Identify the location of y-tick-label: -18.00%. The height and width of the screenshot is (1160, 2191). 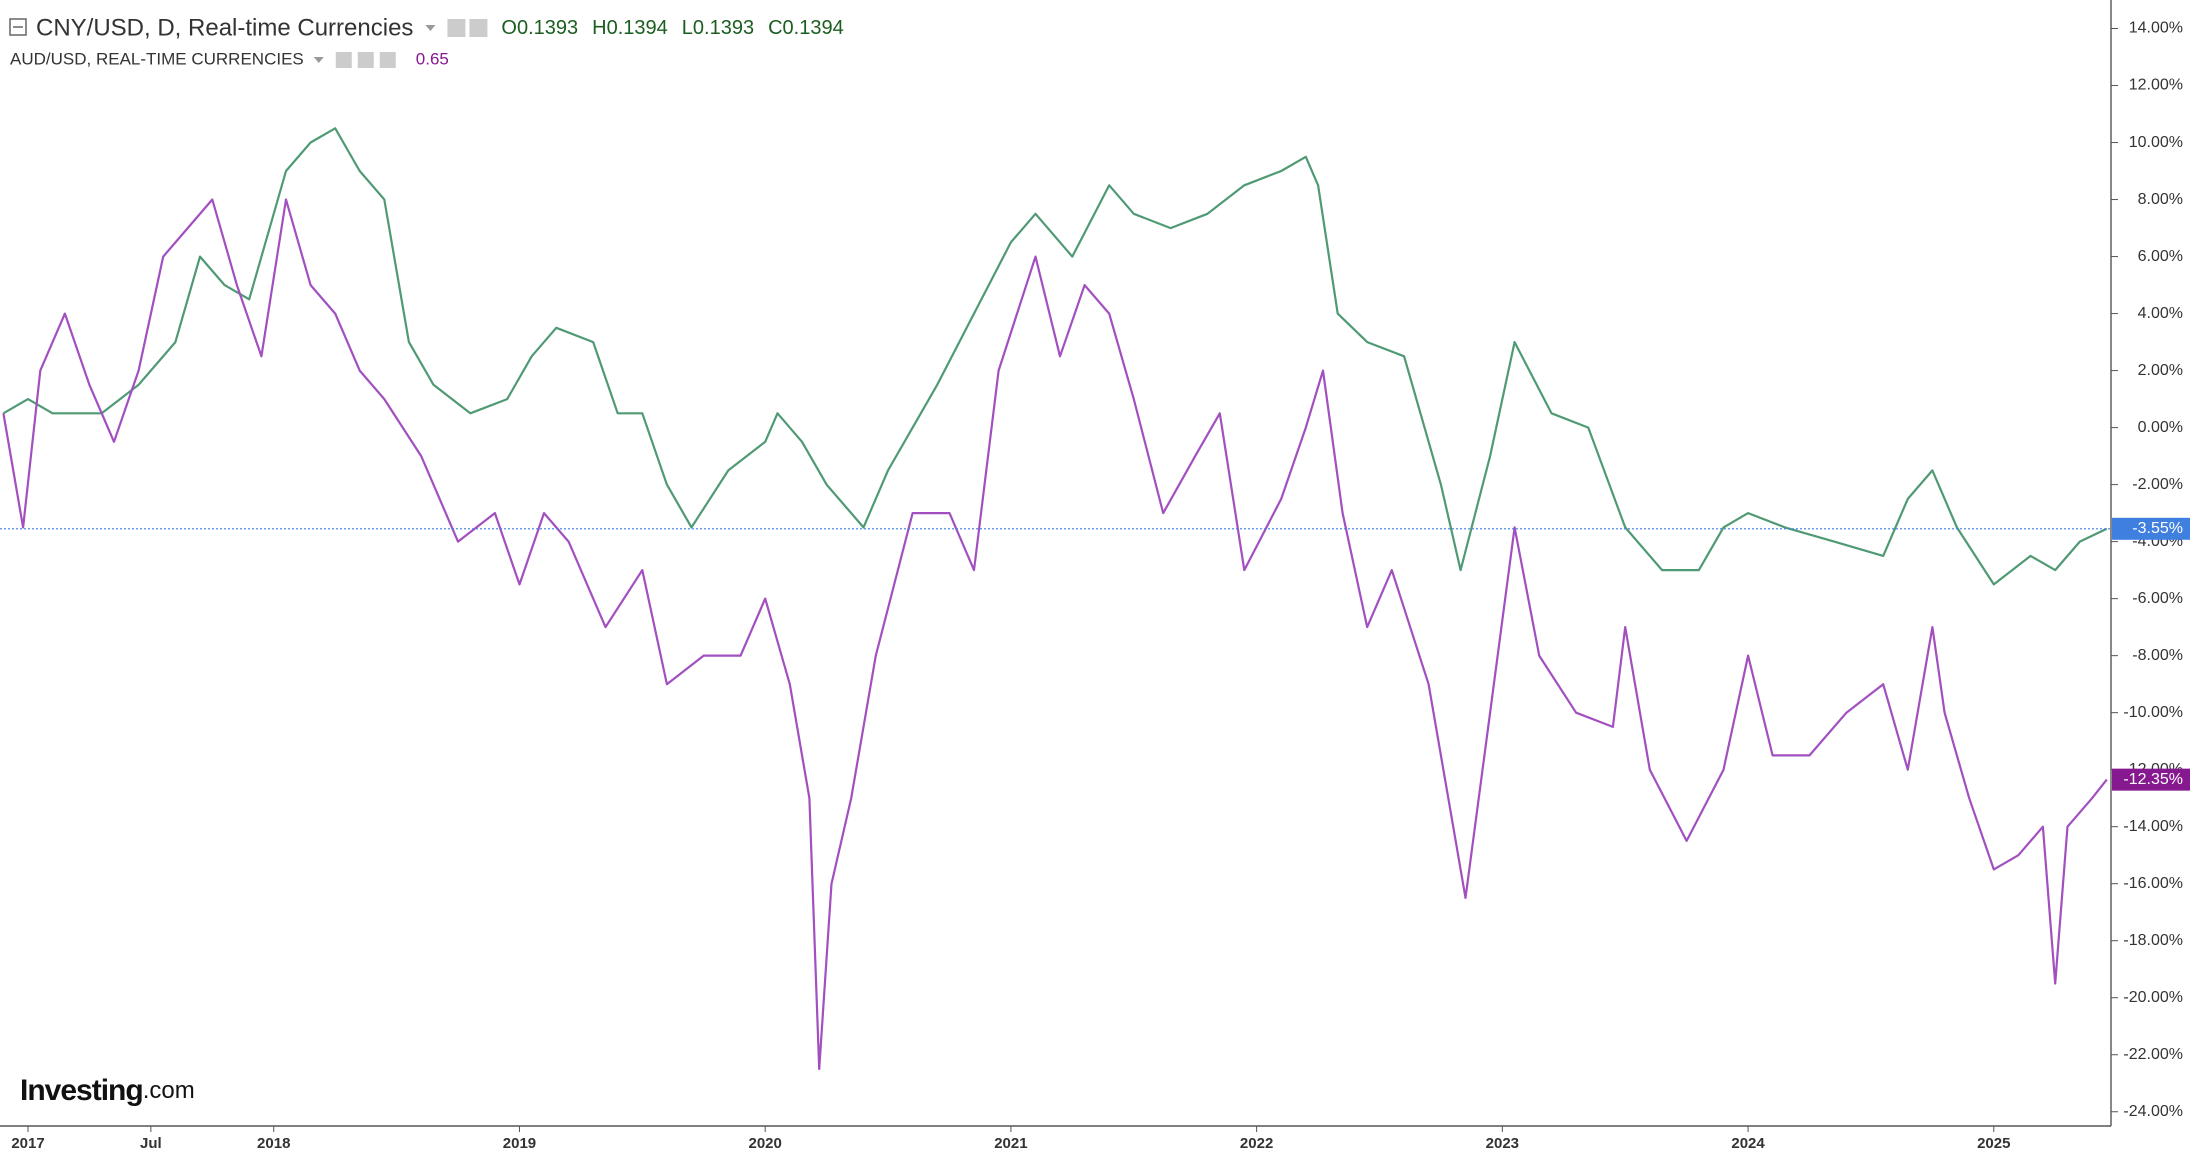
(2153, 940).